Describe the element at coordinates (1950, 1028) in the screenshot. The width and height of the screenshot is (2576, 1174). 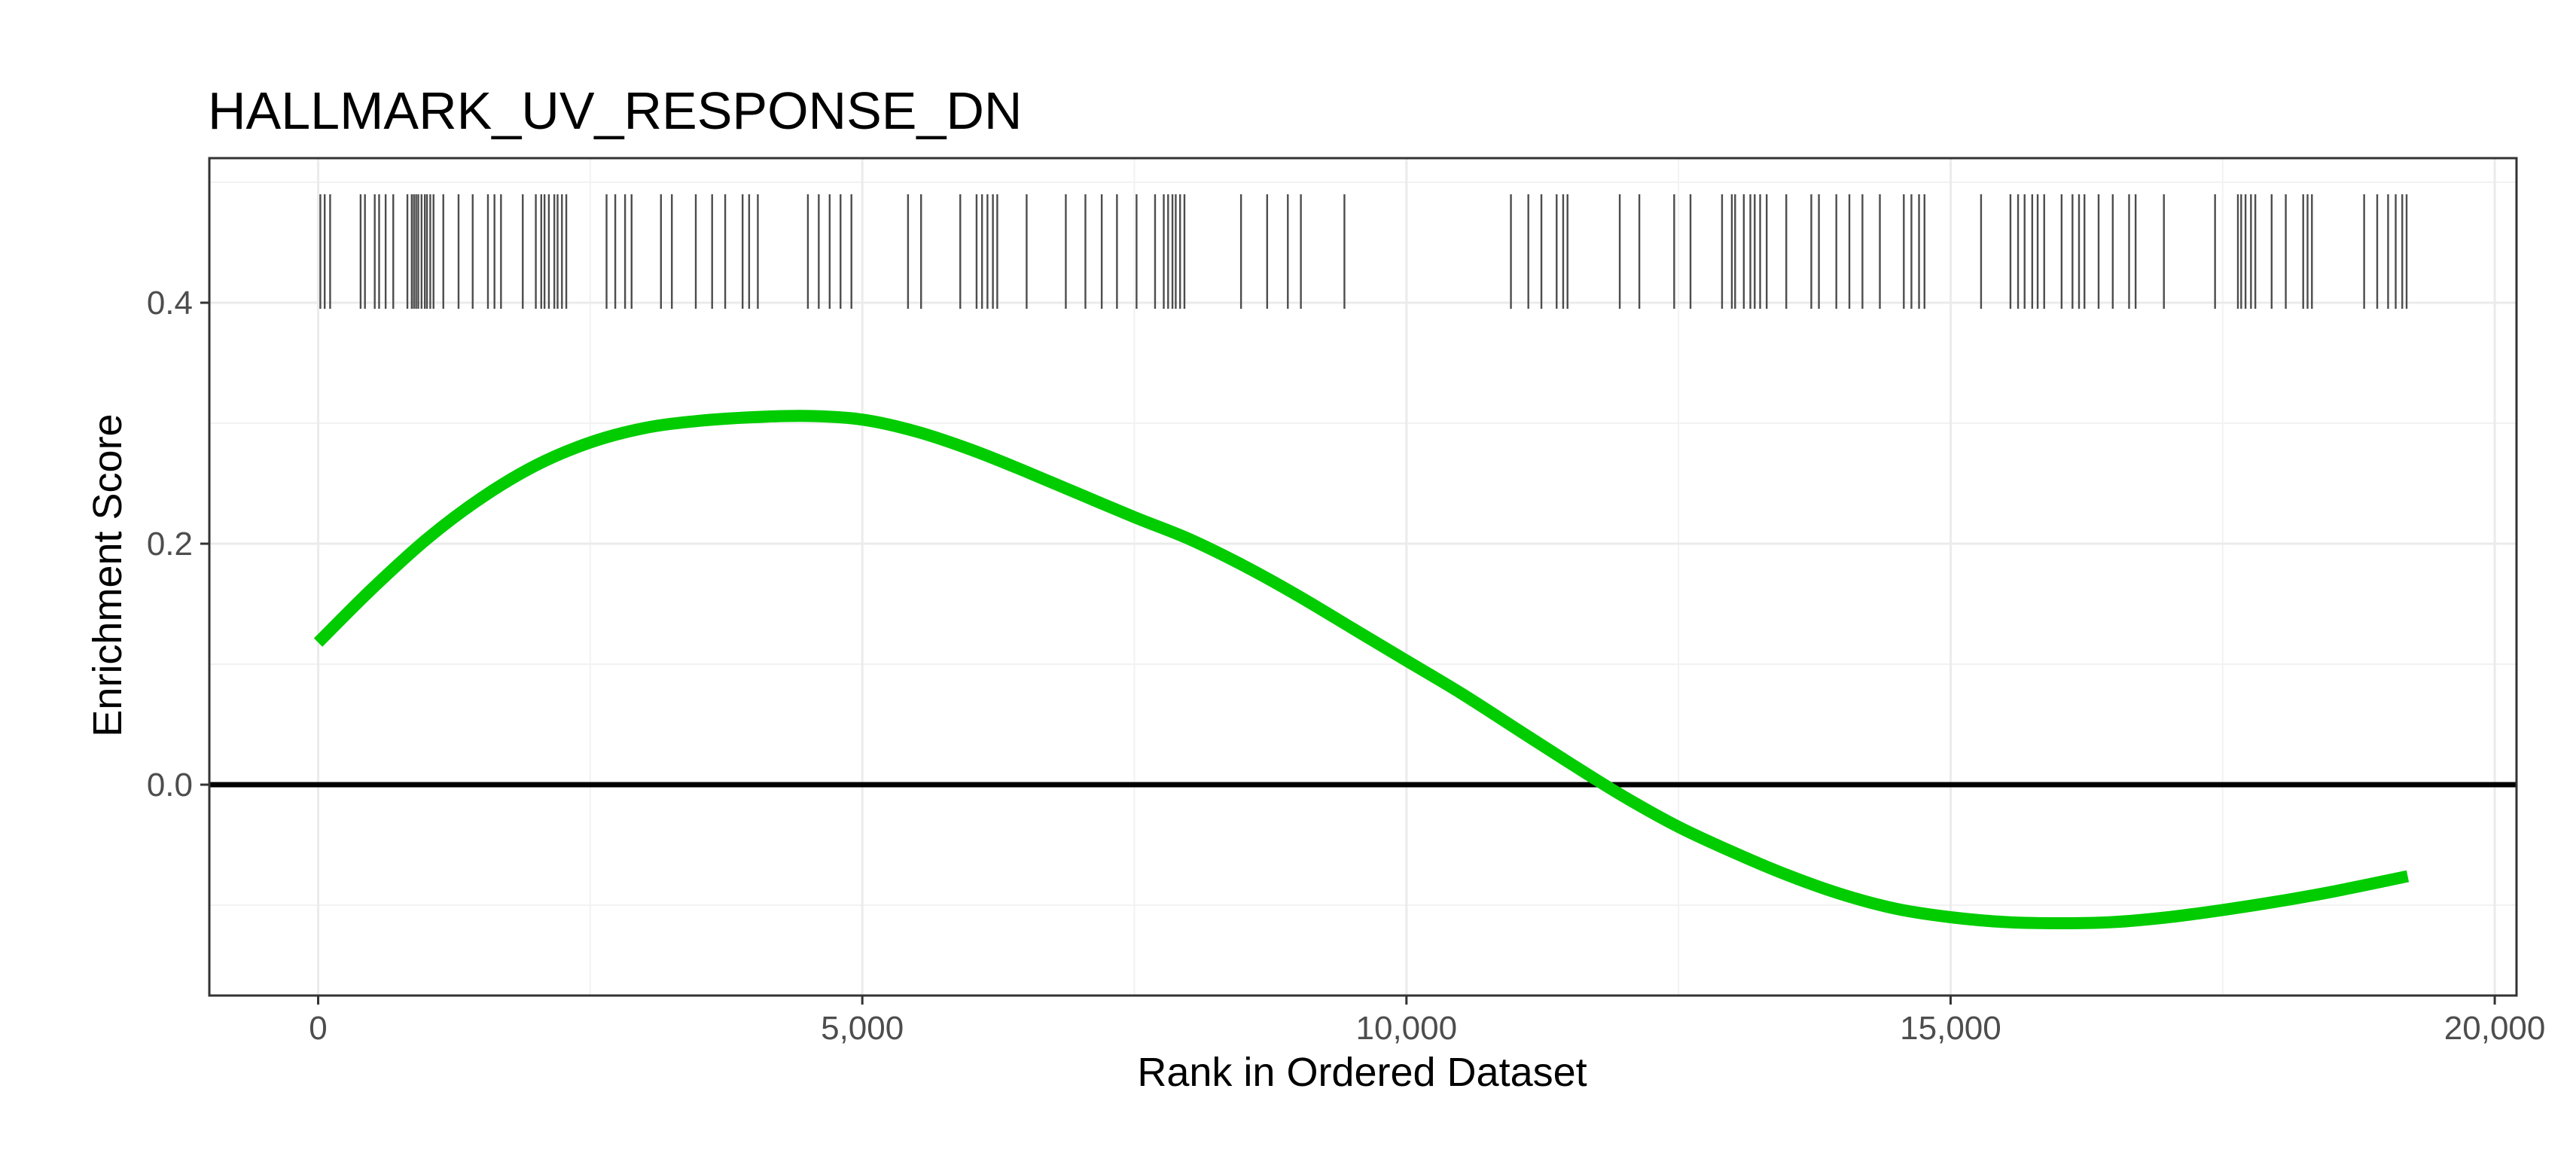
I see `x-tick-label: 15,000` at that location.